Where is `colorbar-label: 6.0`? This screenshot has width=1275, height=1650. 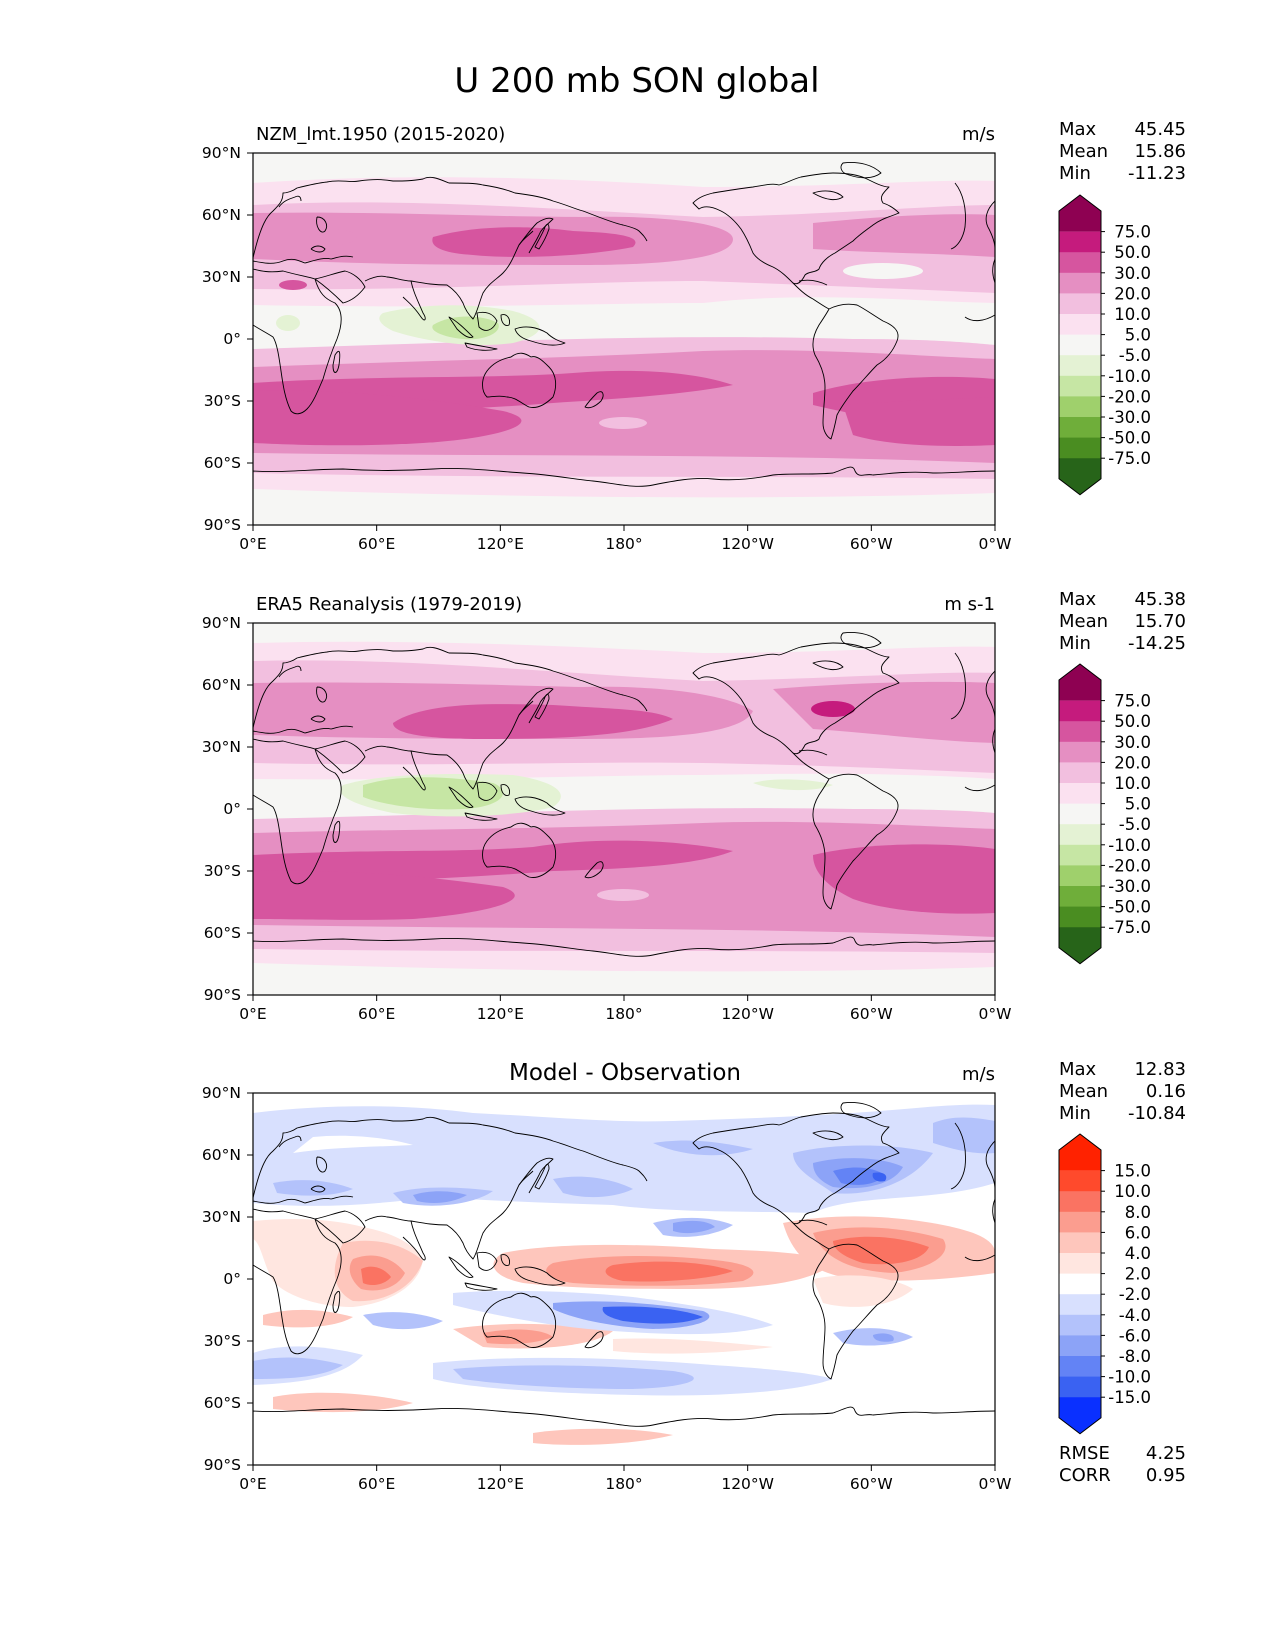
colorbar-label: 6.0 is located at coordinates (1138, 1232).